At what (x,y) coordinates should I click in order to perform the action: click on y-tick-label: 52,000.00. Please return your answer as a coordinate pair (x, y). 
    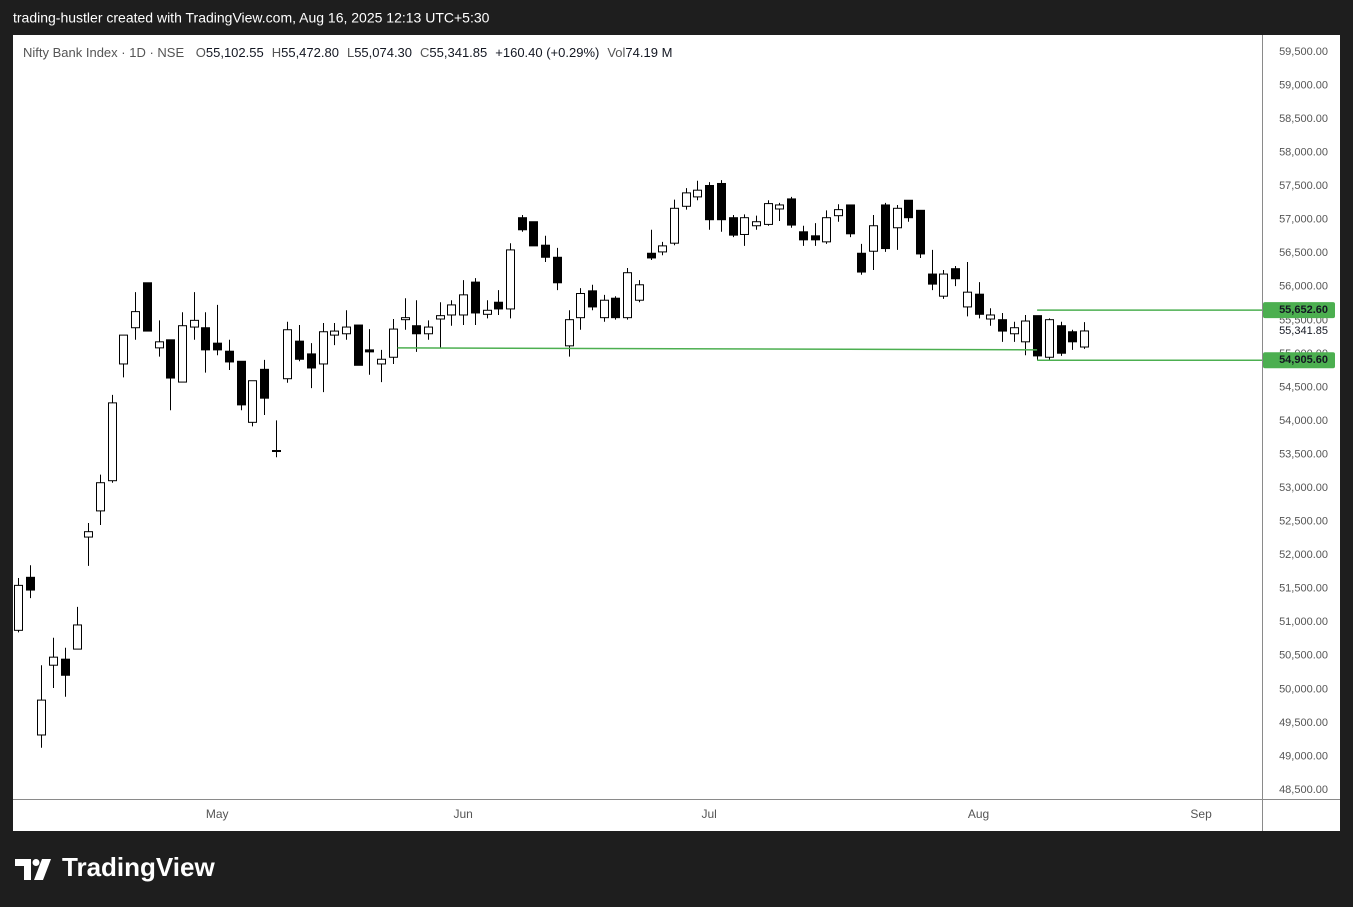
    Looking at the image, I should click on (1303, 555).